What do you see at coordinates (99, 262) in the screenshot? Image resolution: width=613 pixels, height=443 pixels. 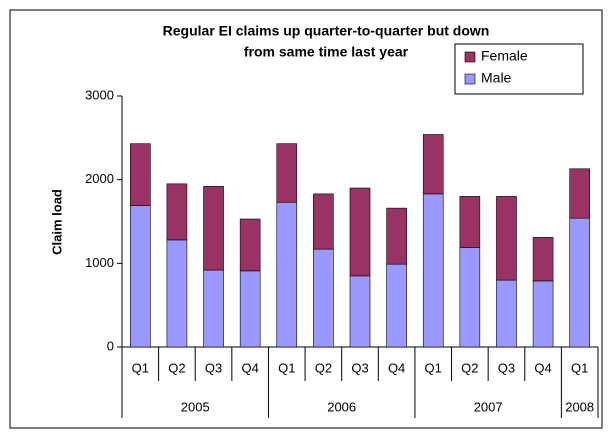 I see `y-tick-label: 1000` at bounding box center [99, 262].